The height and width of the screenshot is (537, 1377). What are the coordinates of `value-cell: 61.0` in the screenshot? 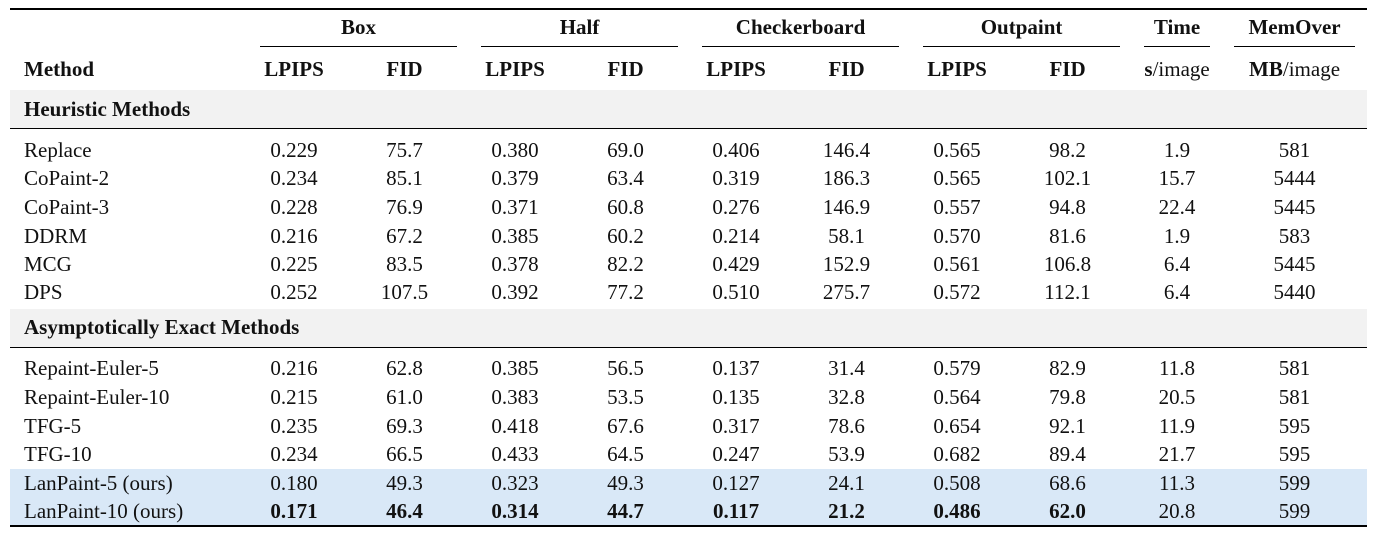 It's located at (404, 396).